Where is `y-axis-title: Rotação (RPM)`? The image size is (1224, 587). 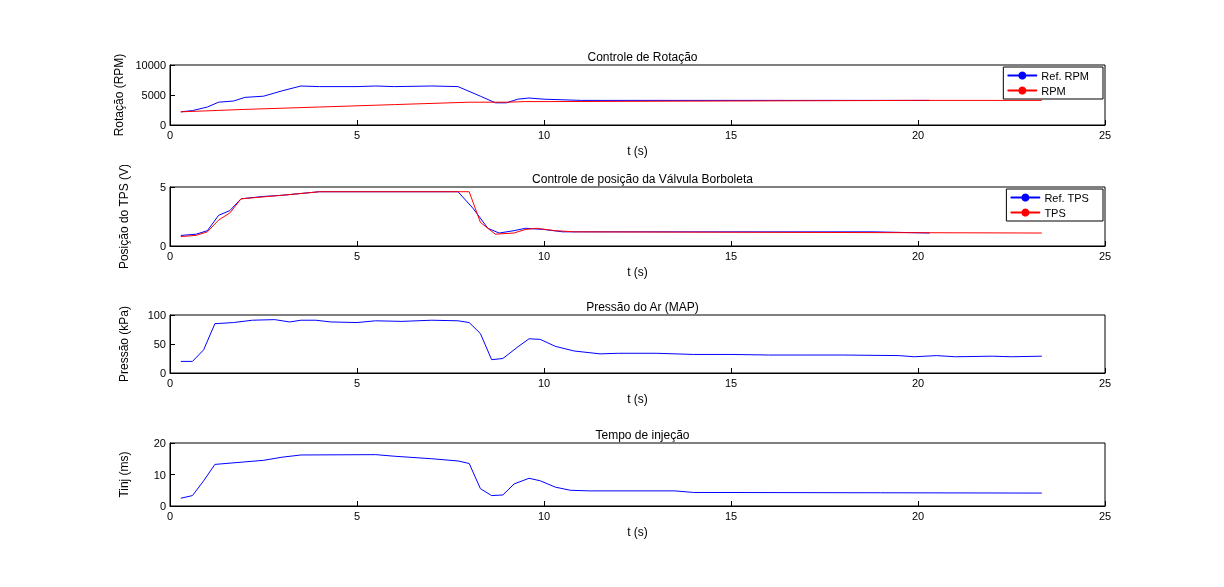
y-axis-title: Rotação (RPM) is located at coordinates (118, 95).